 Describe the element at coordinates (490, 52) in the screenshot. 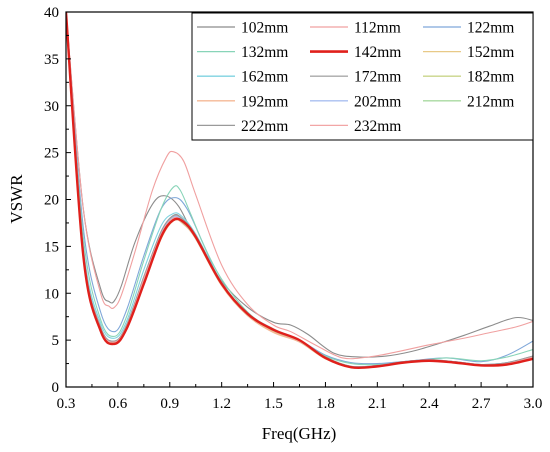

I see `legend-label: 152mm` at that location.